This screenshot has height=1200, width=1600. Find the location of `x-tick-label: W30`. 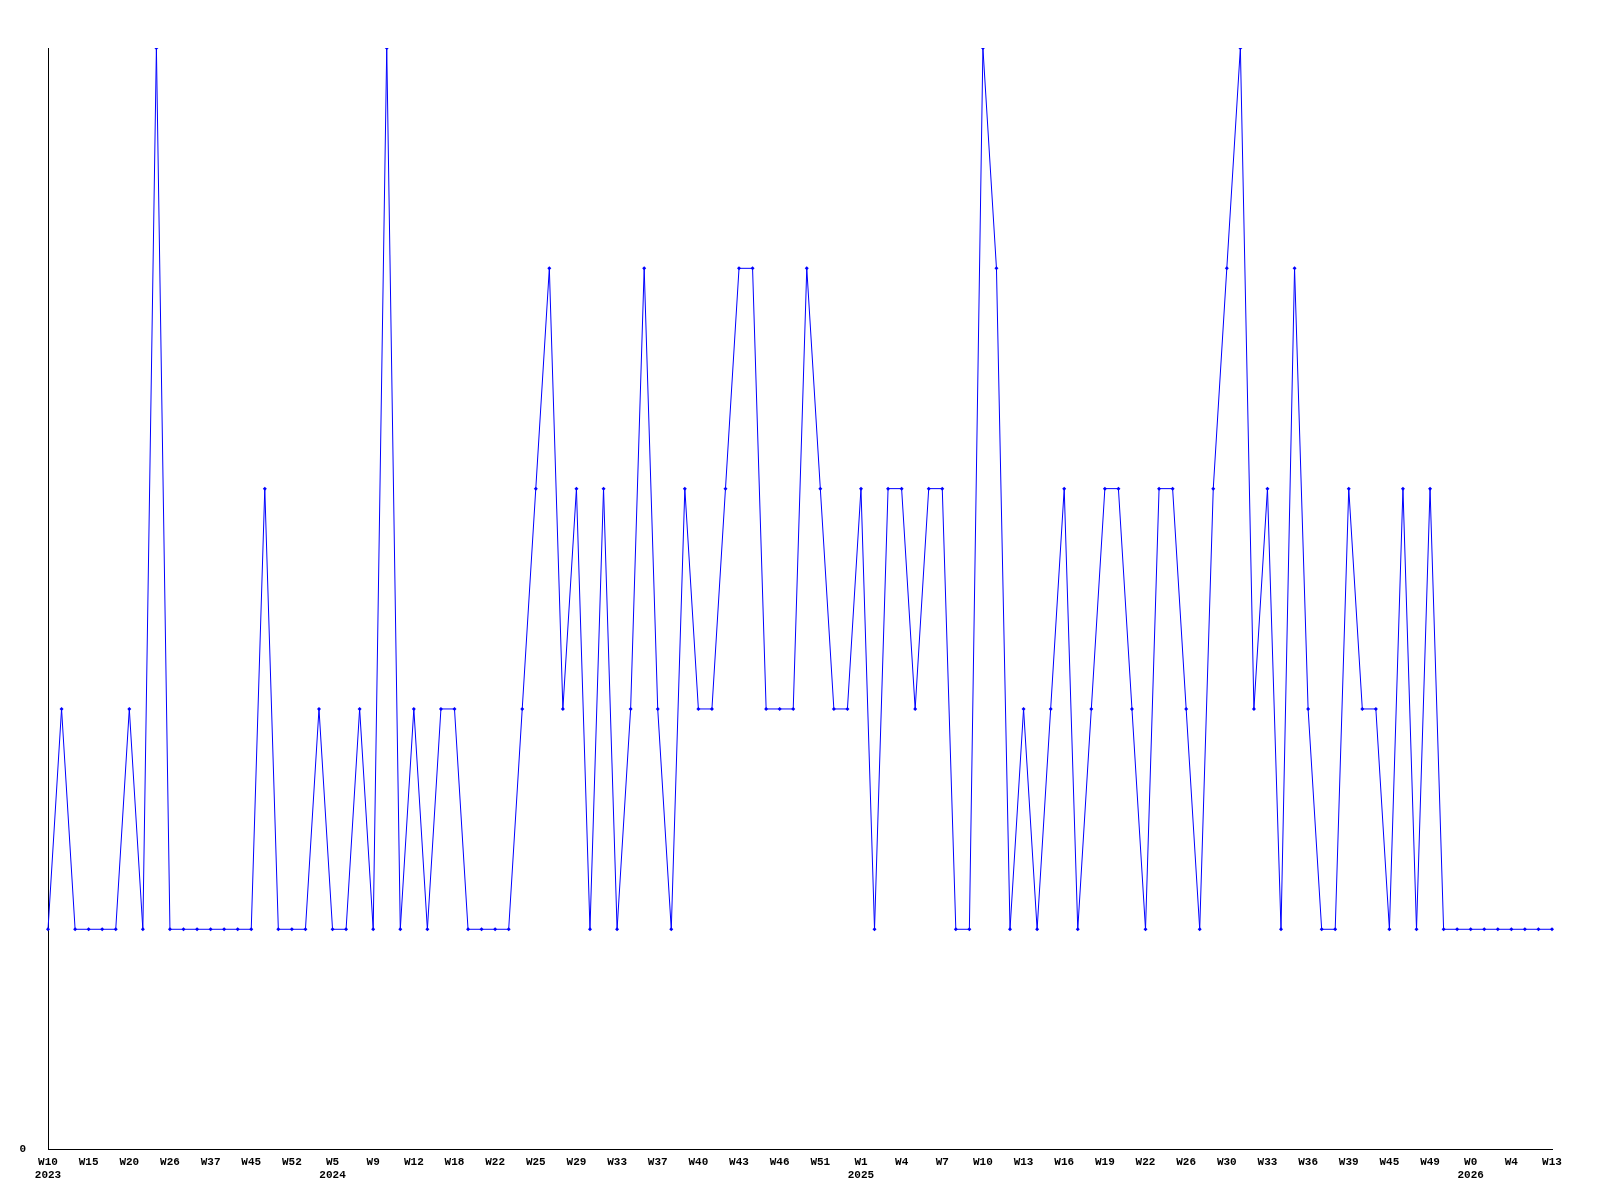

x-tick-label: W30 is located at coordinates (1226, 1161).